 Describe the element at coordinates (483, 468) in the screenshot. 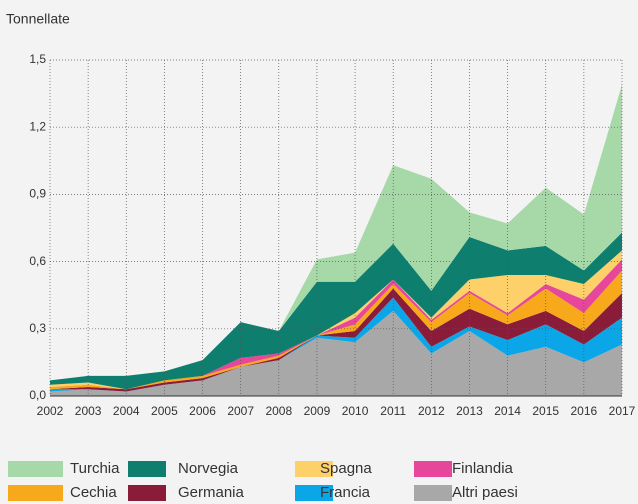

I see `legend-label: Finlandia` at that location.